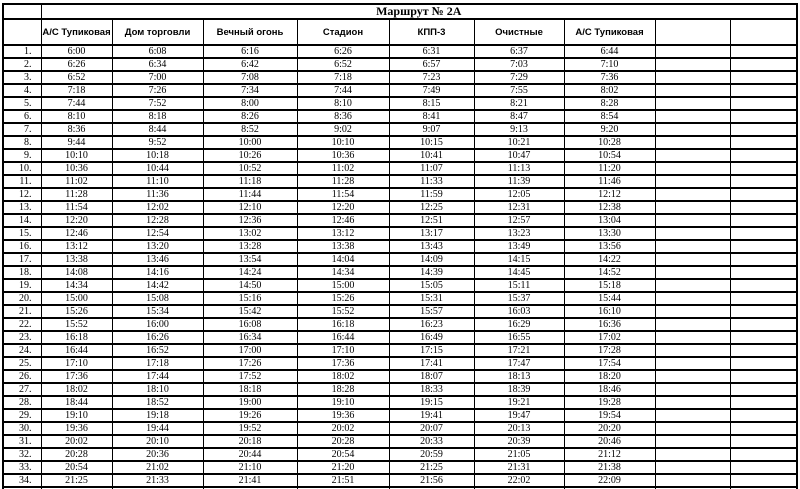 The width and height of the screenshot is (800, 489). I want to click on time-cell: 21:05, so click(519, 454).